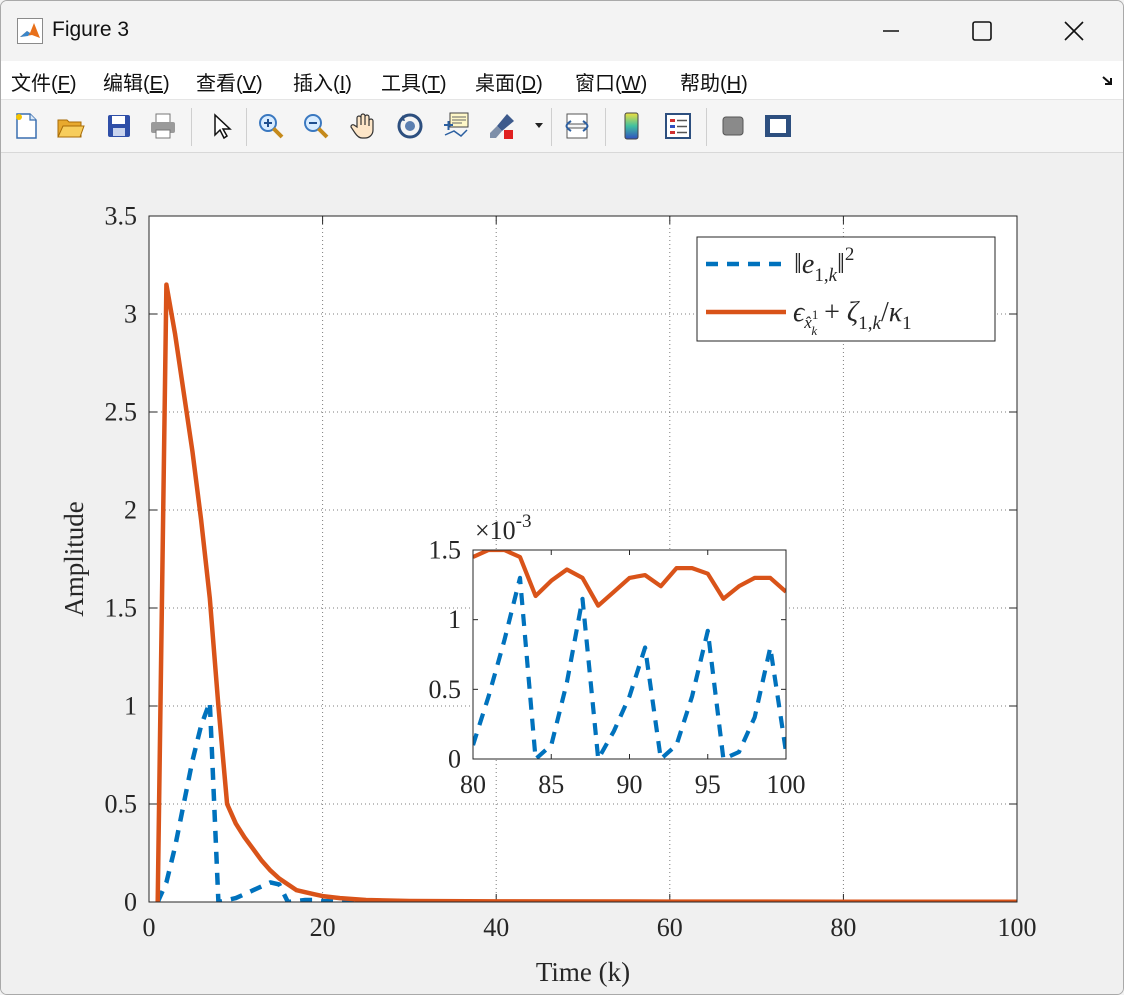 The image size is (1124, 995). What do you see at coordinates (74, 559) in the screenshot?
I see `y-axis-label: Amplitude` at bounding box center [74, 559].